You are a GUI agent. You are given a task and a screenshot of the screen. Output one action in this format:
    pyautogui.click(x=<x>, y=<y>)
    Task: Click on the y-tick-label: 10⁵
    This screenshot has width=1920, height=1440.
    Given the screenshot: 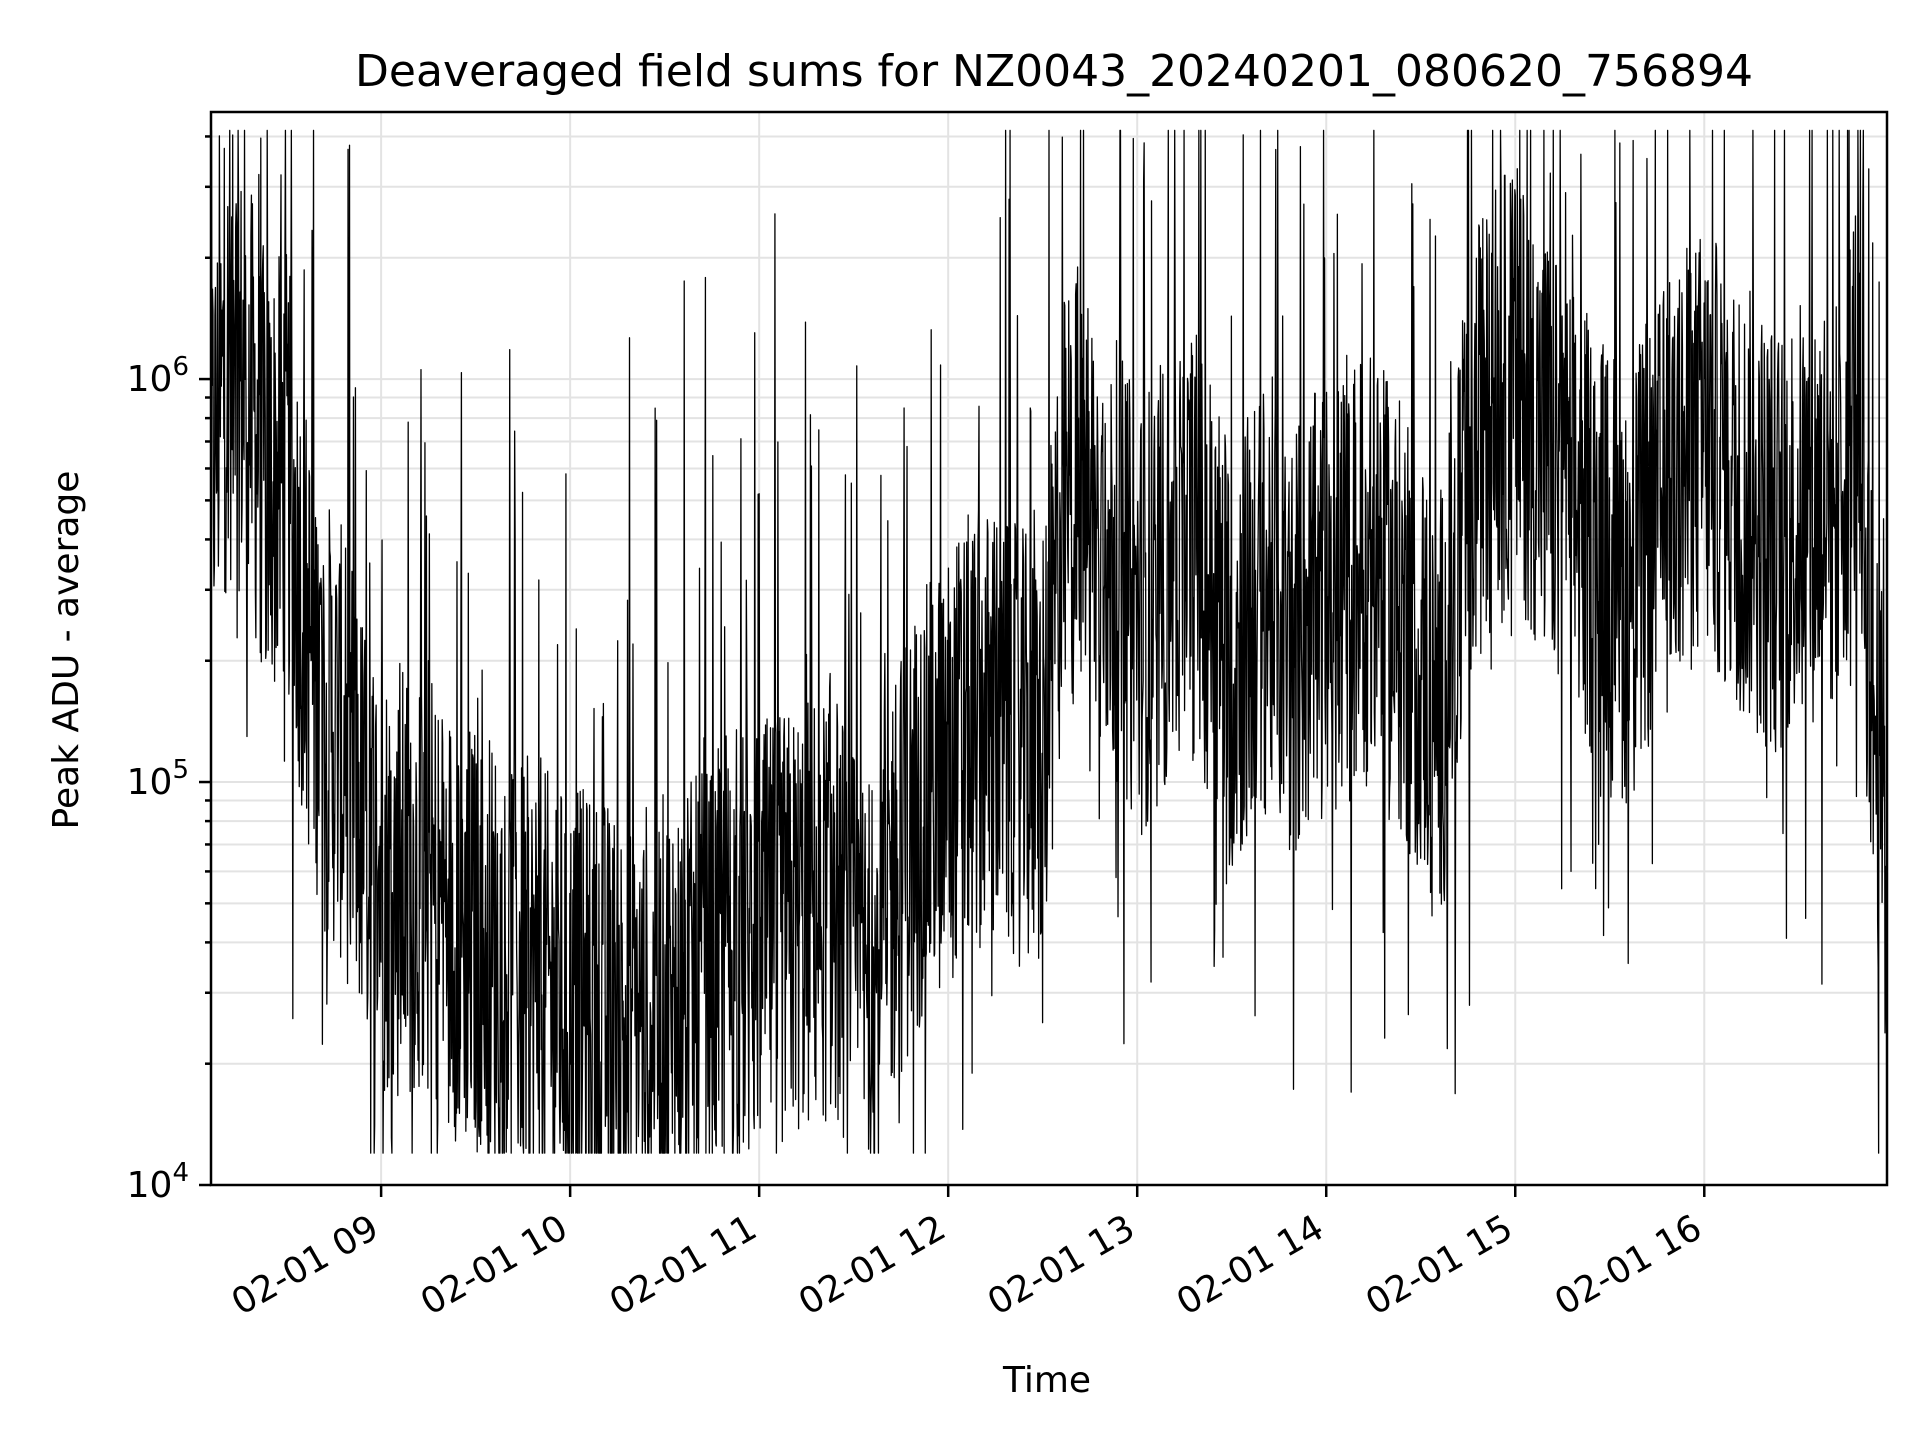 What is the action you would take?
    pyautogui.click(x=158, y=779)
    